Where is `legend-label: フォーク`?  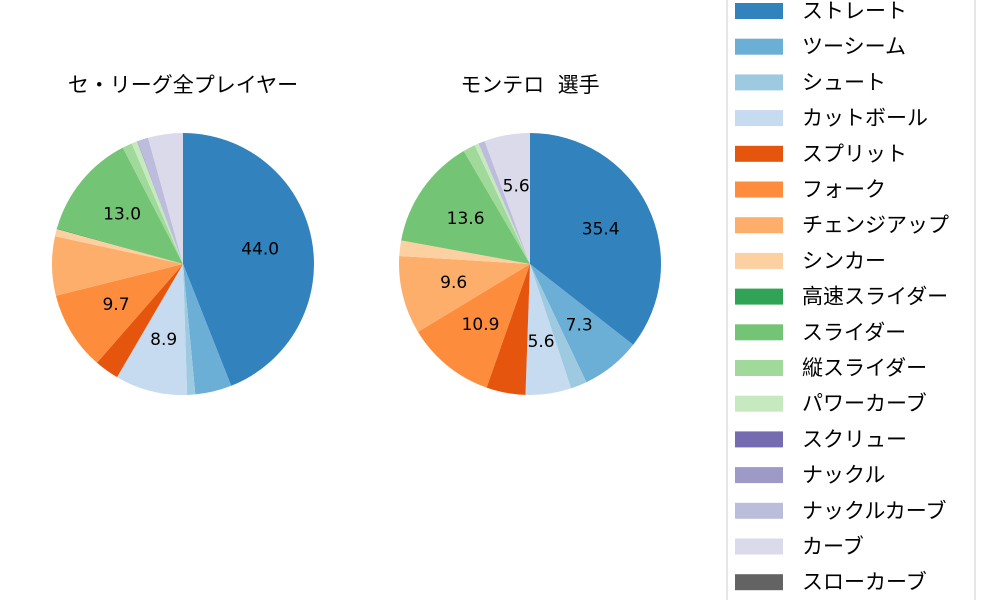 legend-label: フォーク is located at coordinates (844, 190).